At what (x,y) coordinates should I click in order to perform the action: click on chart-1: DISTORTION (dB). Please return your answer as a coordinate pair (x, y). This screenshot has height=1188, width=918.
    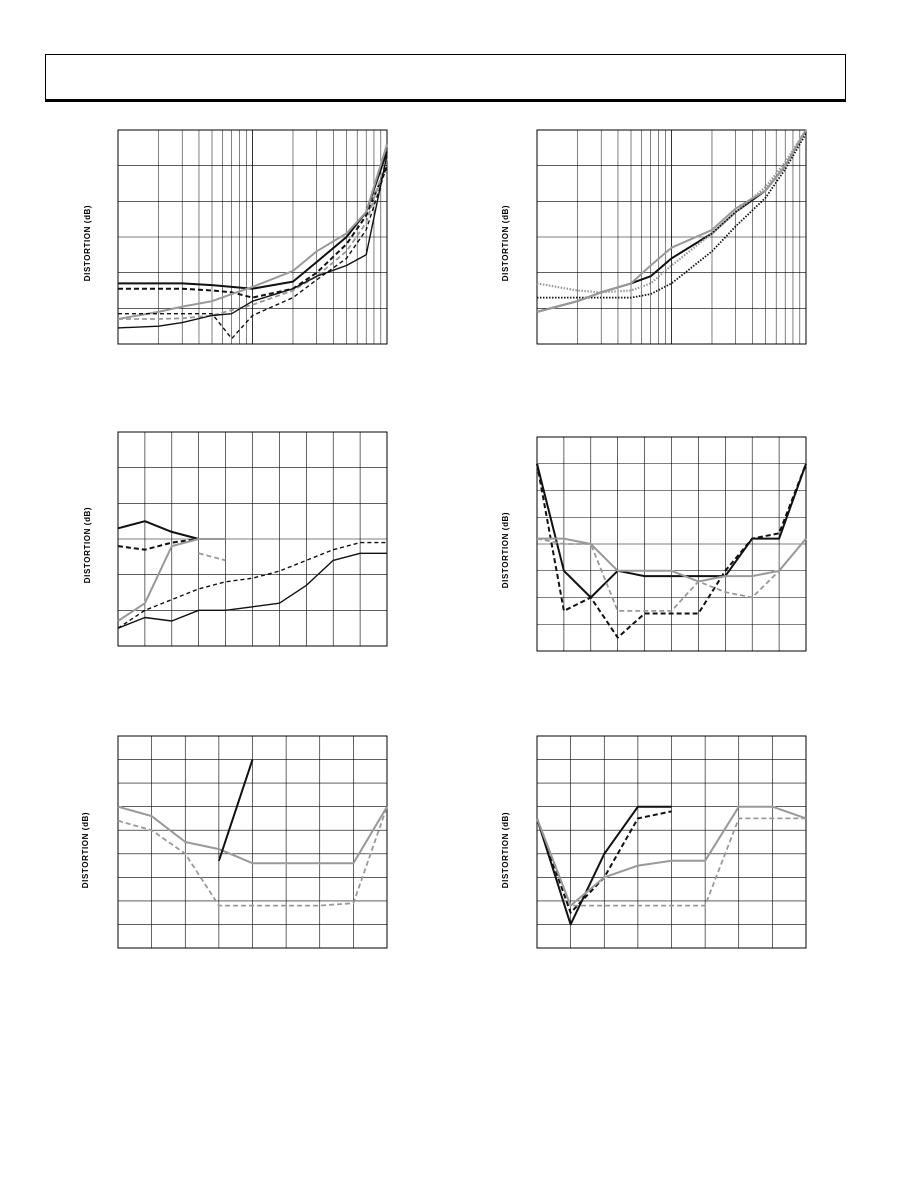
    Looking at the image, I should click on (235, 237).